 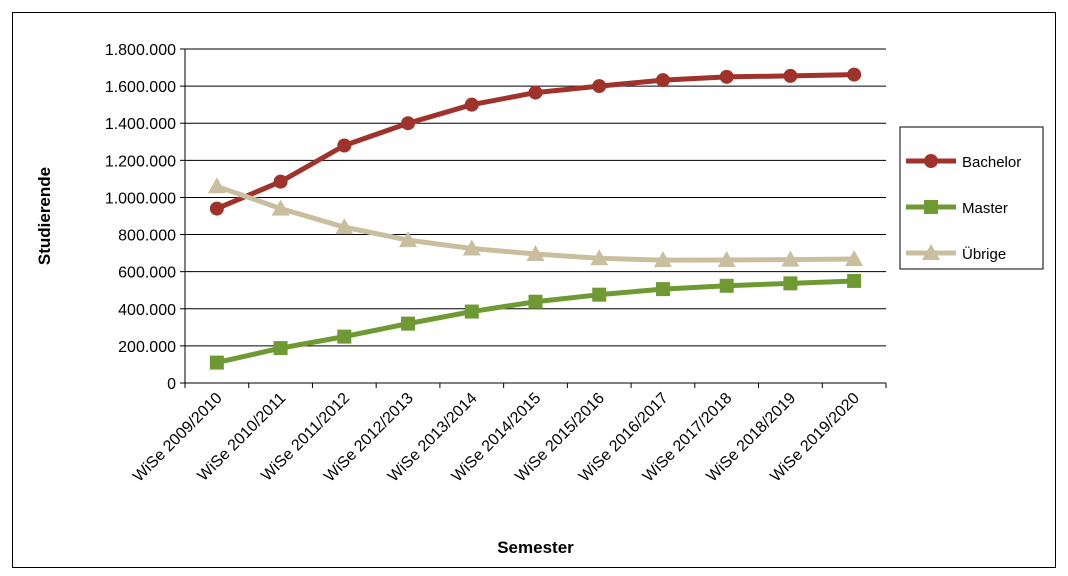 I want to click on series-line, so click(x=535, y=322).